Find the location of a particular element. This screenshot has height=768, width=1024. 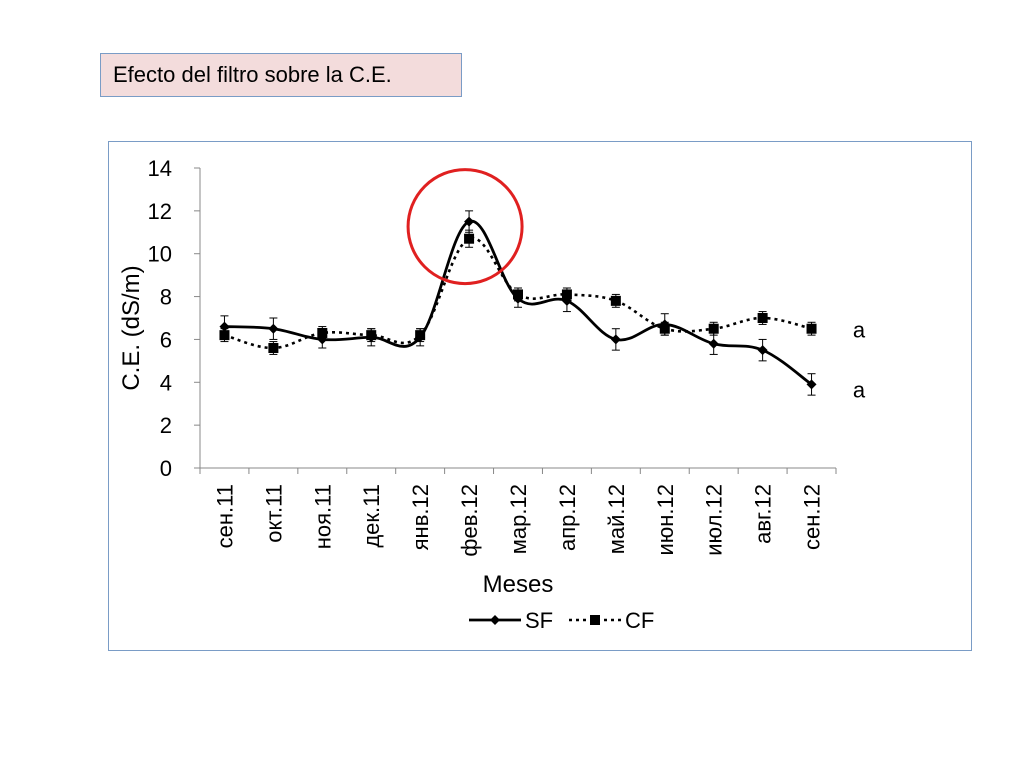

slide-title: Efecto del filtro sobre la C.E. is located at coordinates (281, 75).